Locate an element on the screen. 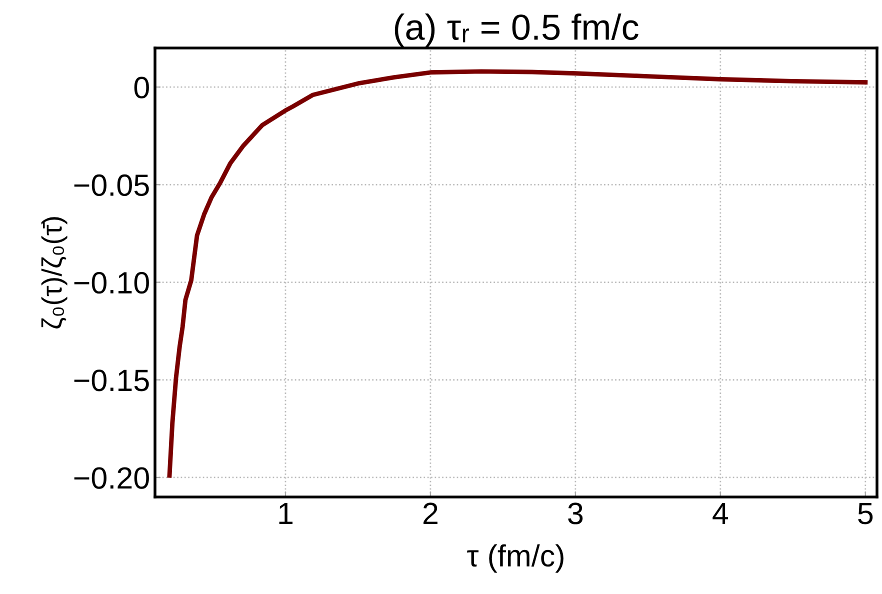  y-tick-label: −0.10 is located at coordinates (111, 283).